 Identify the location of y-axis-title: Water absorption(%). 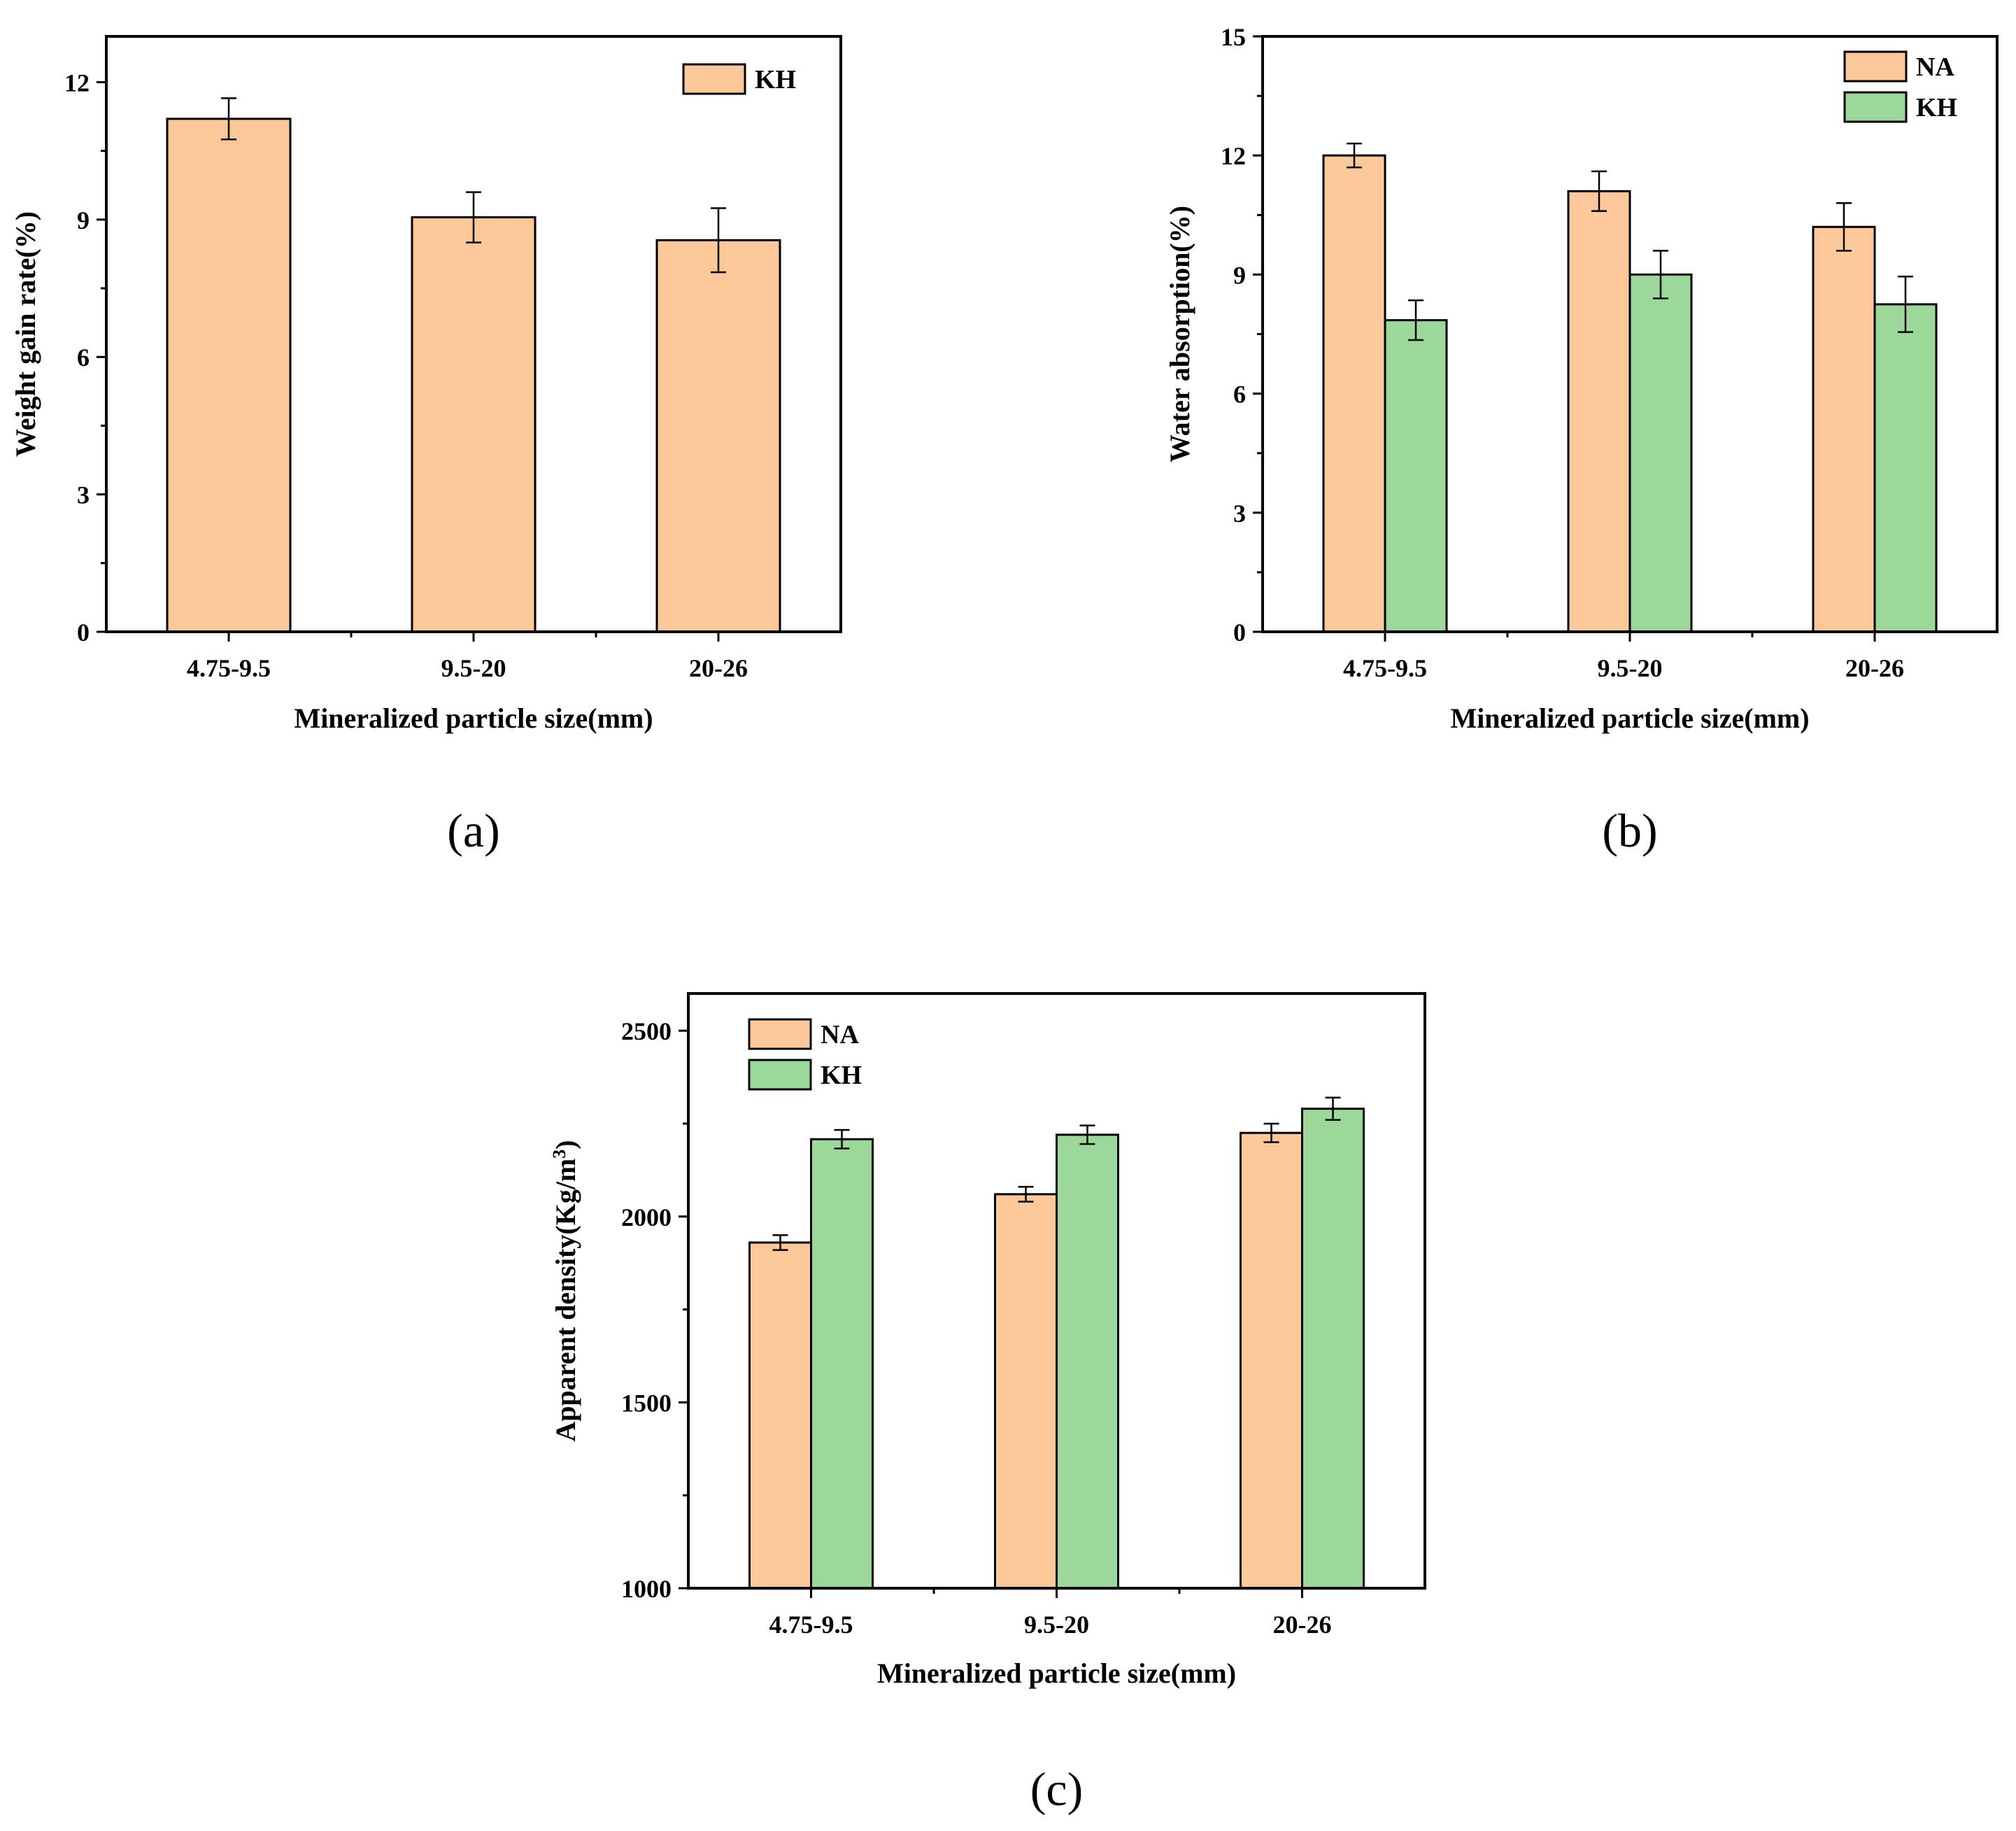
(1179, 334).